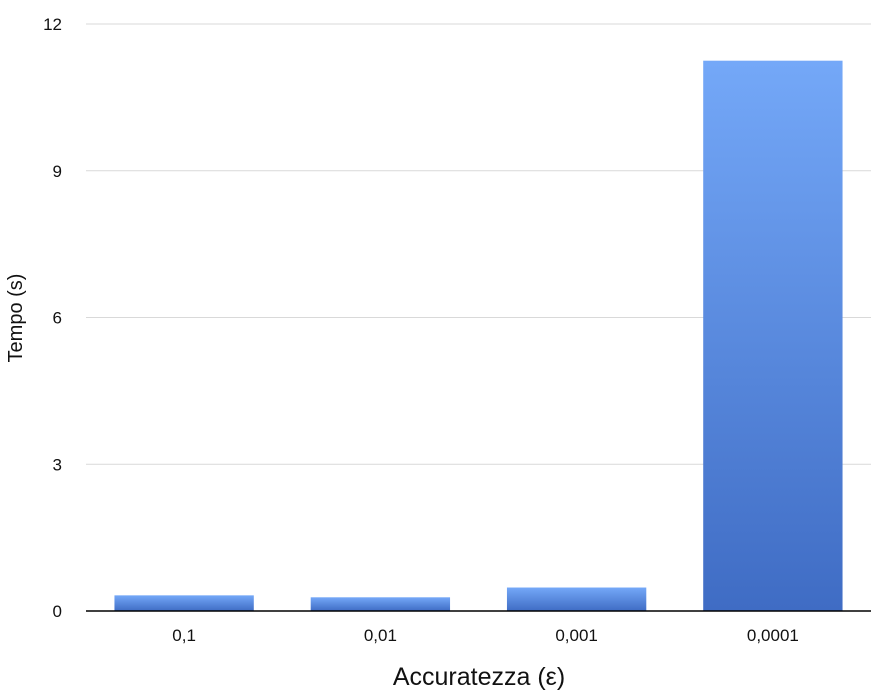  I want to click on y-tick-label: 0, so click(57, 611).